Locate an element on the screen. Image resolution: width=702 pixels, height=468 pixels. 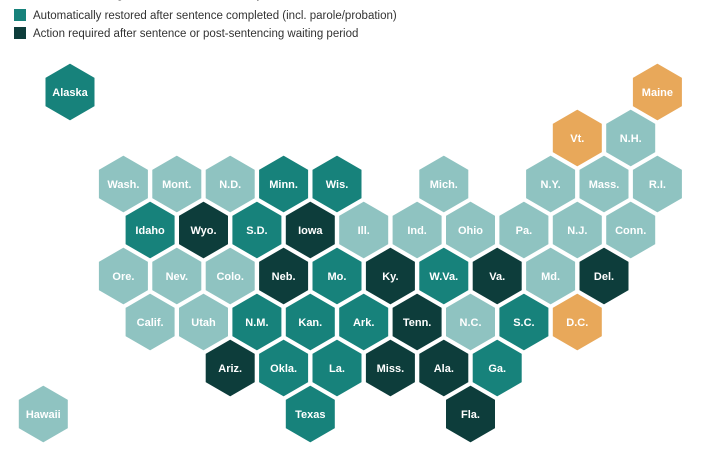
state-label: Ky. is located at coordinates (390, 277).